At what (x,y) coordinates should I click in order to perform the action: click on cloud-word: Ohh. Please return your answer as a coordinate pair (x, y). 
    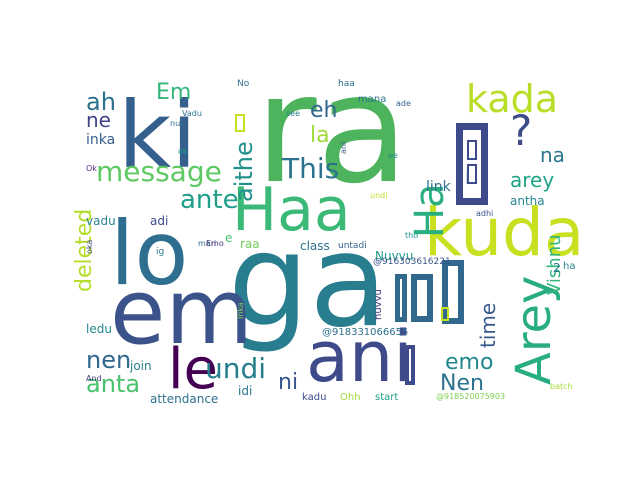
    Looking at the image, I should click on (350, 397).